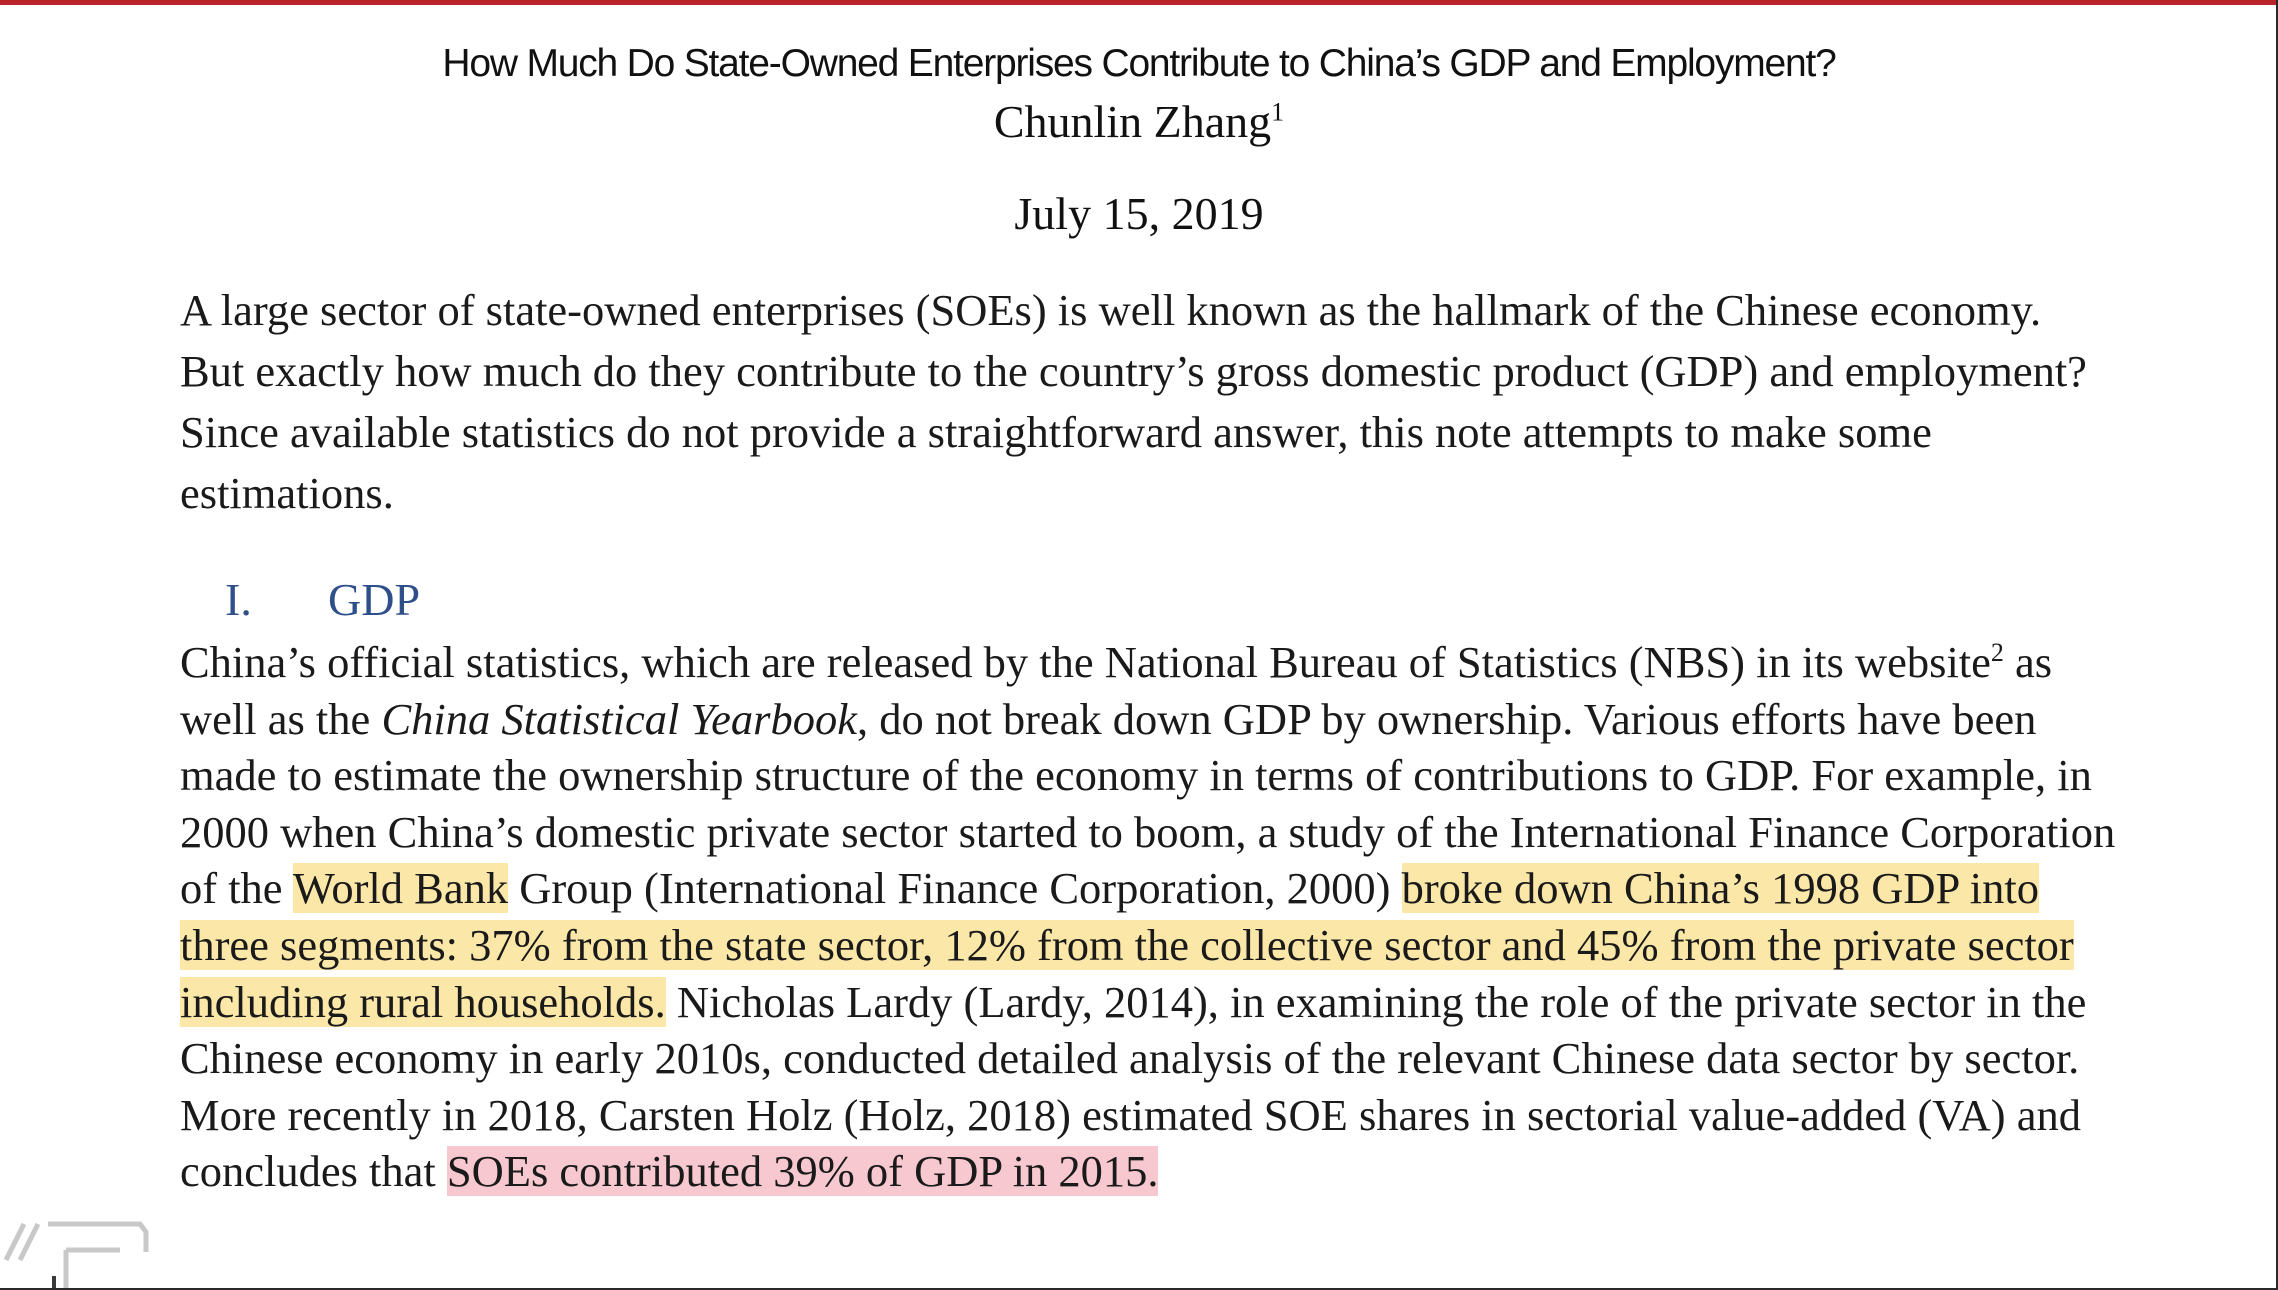  What do you see at coordinates (1132, 121) in the screenshot?
I see `author-name: Chunlin Zhang` at bounding box center [1132, 121].